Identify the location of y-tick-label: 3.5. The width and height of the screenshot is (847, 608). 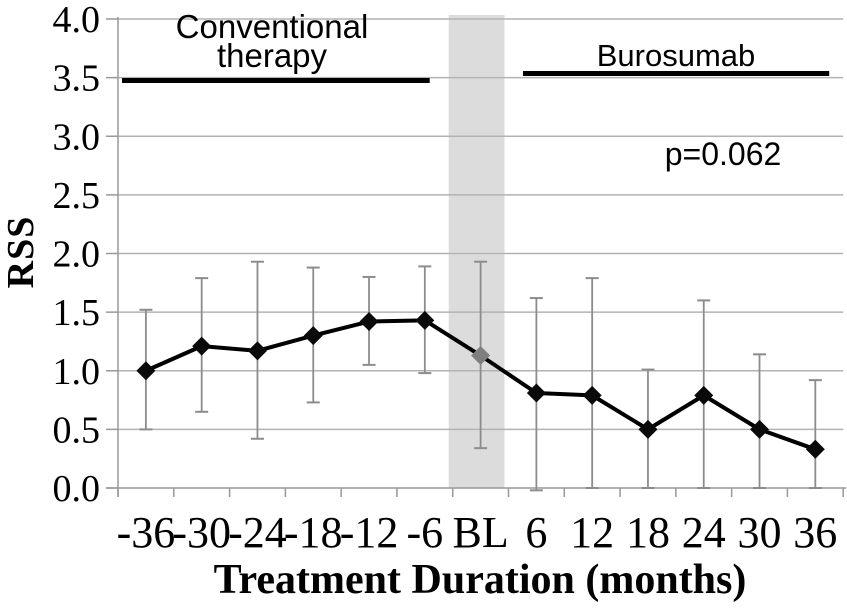
(77, 79).